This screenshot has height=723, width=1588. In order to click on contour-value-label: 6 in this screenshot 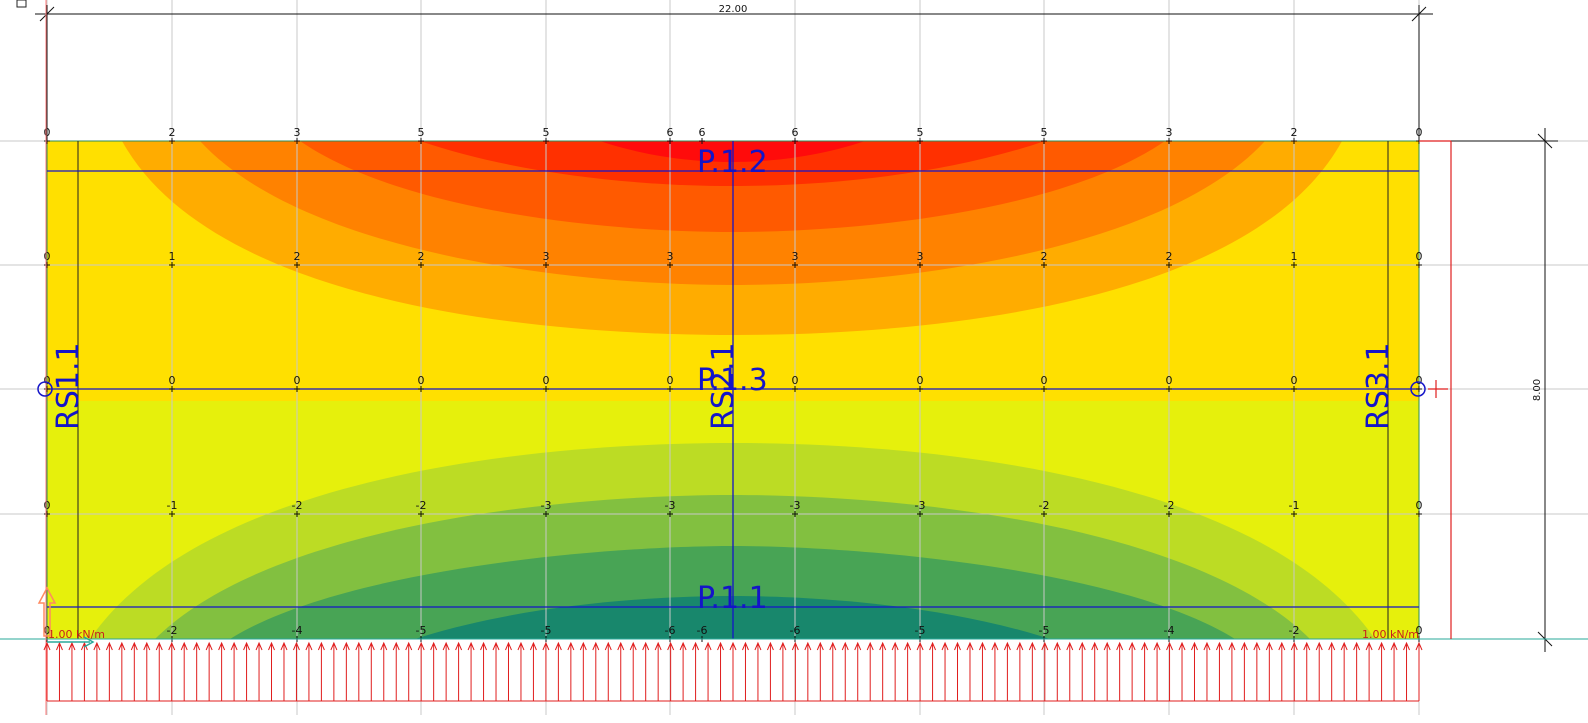, I will do `click(702, 132)`.